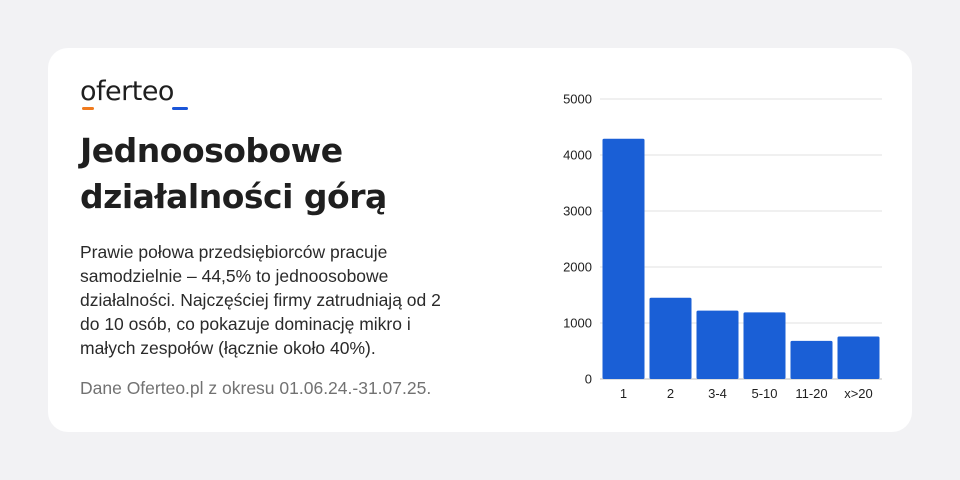 The height and width of the screenshot is (480, 960). I want to click on y-tick-label: 2000, so click(577, 267).